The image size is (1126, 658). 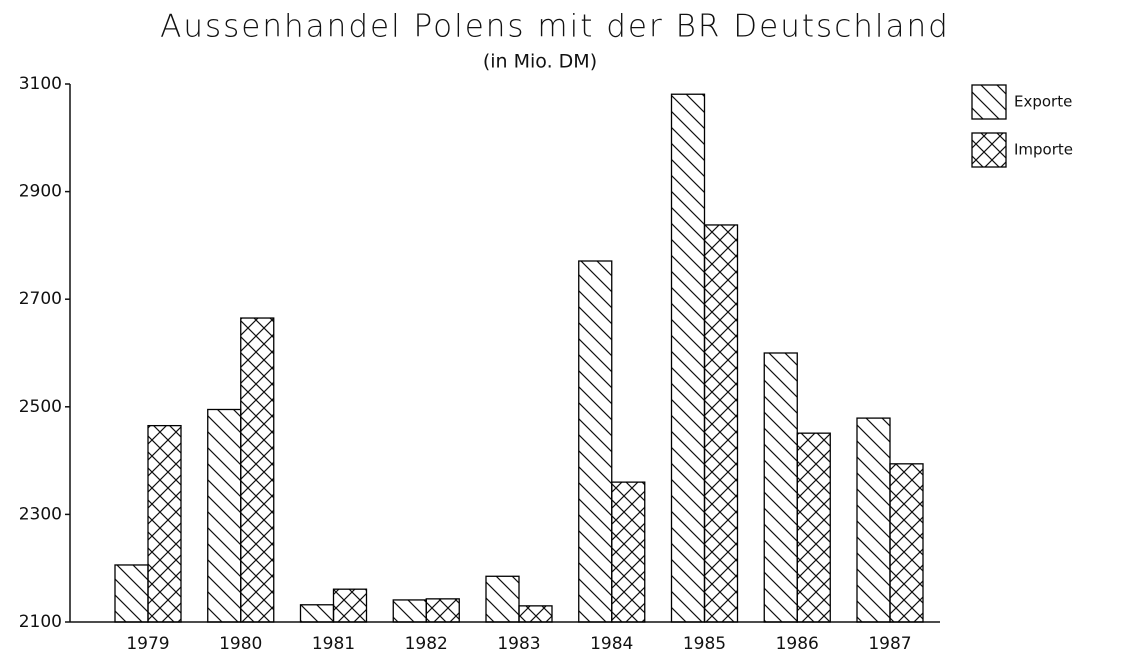 What do you see at coordinates (704, 644) in the screenshot?
I see `x-tick-label: 1985` at bounding box center [704, 644].